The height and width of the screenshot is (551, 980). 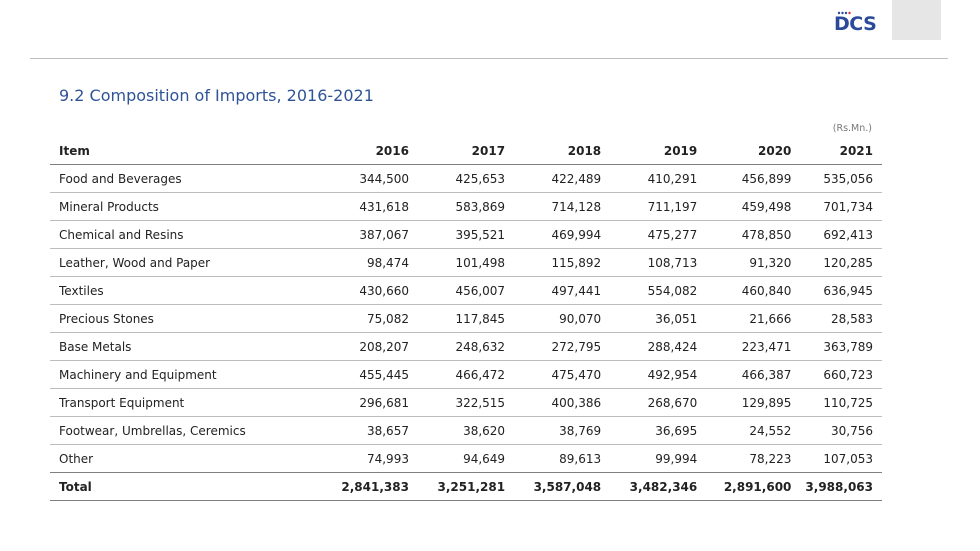 I want to click on row-value: 36,051, so click(x=649, y=318).